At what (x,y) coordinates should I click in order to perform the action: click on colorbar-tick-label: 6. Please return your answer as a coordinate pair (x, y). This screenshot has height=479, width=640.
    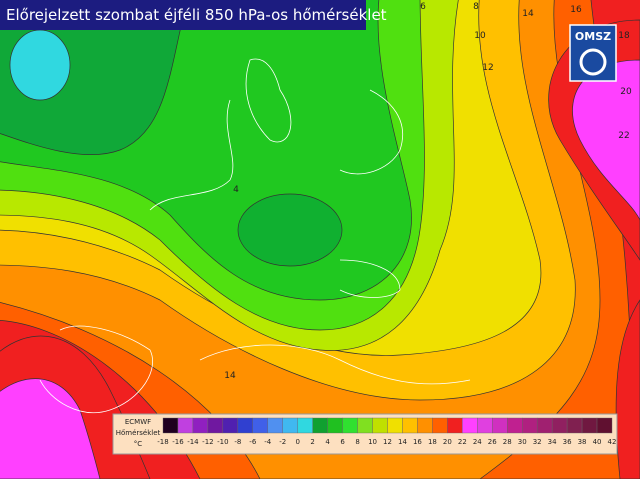
    Looking at the image, I should click on (342, 442).